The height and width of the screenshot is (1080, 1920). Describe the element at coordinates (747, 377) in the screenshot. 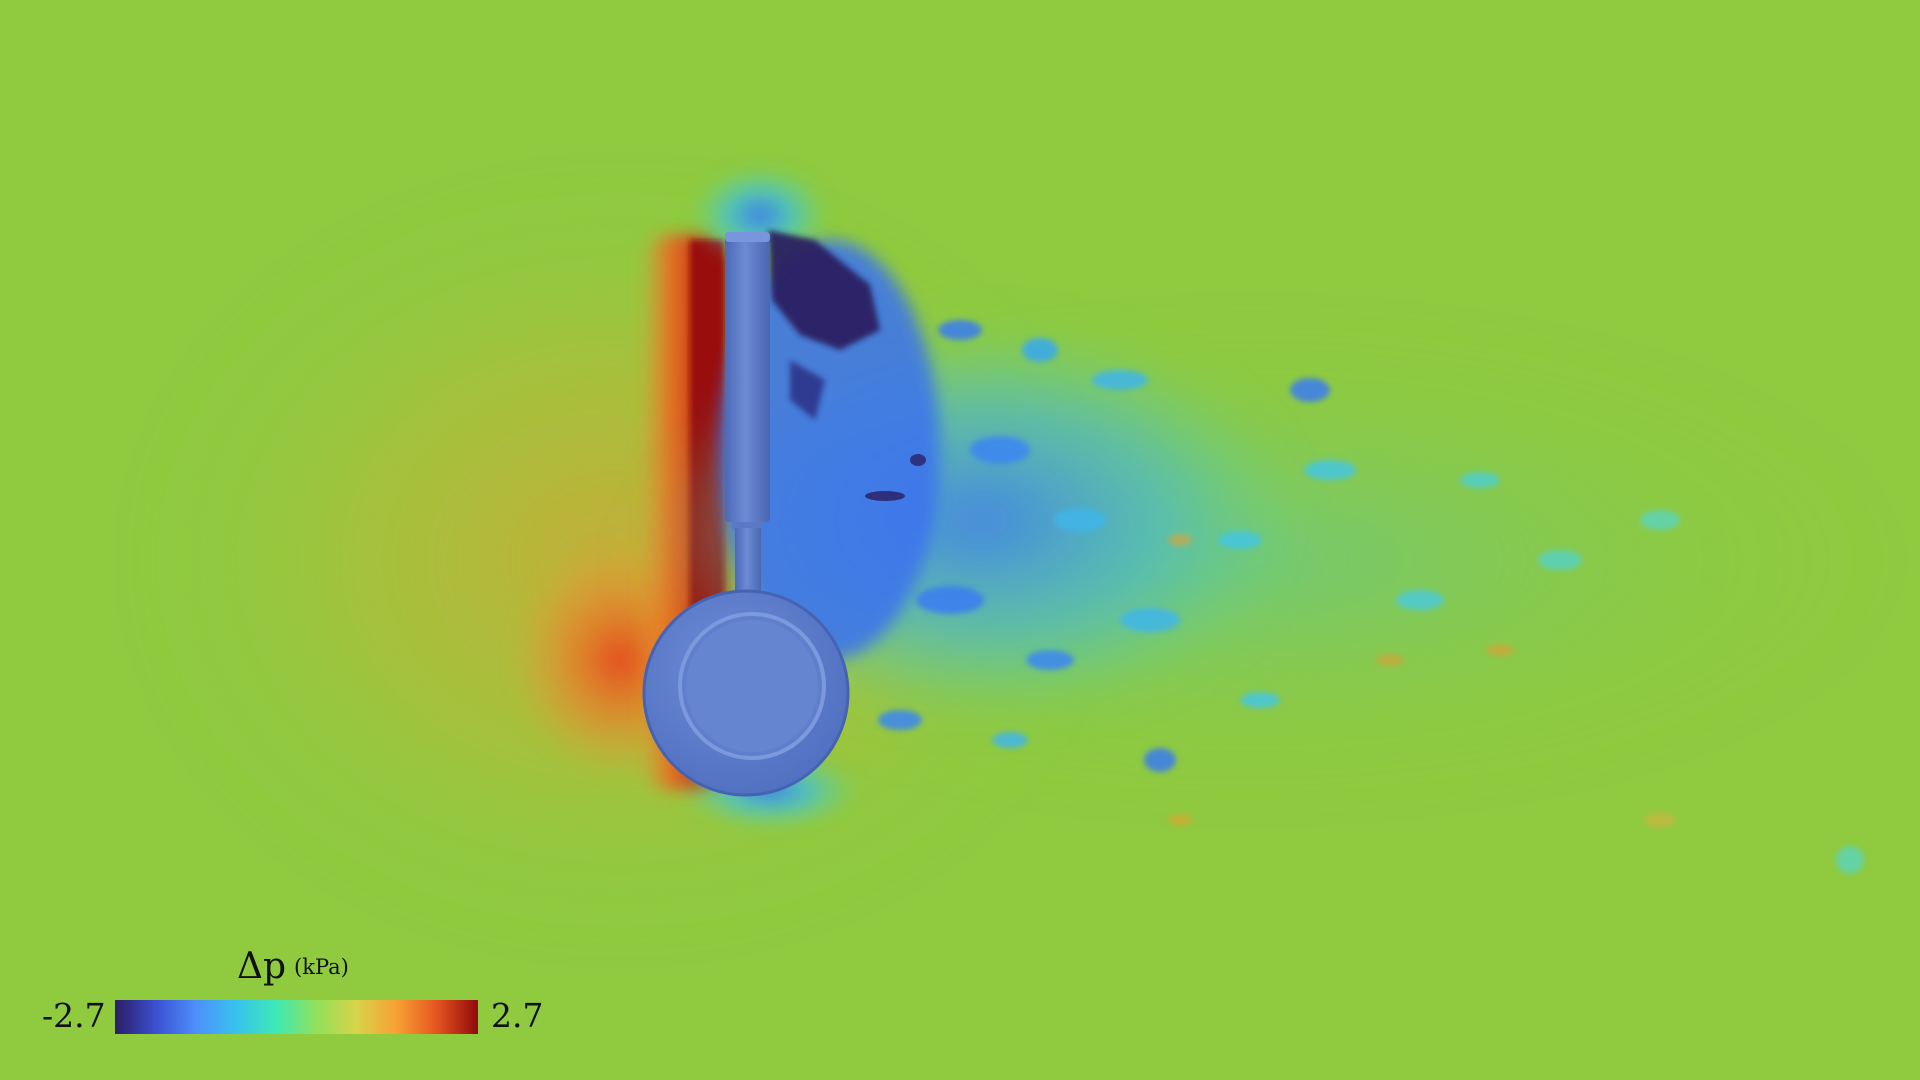

I see `probe-upper-shaft` at that location.